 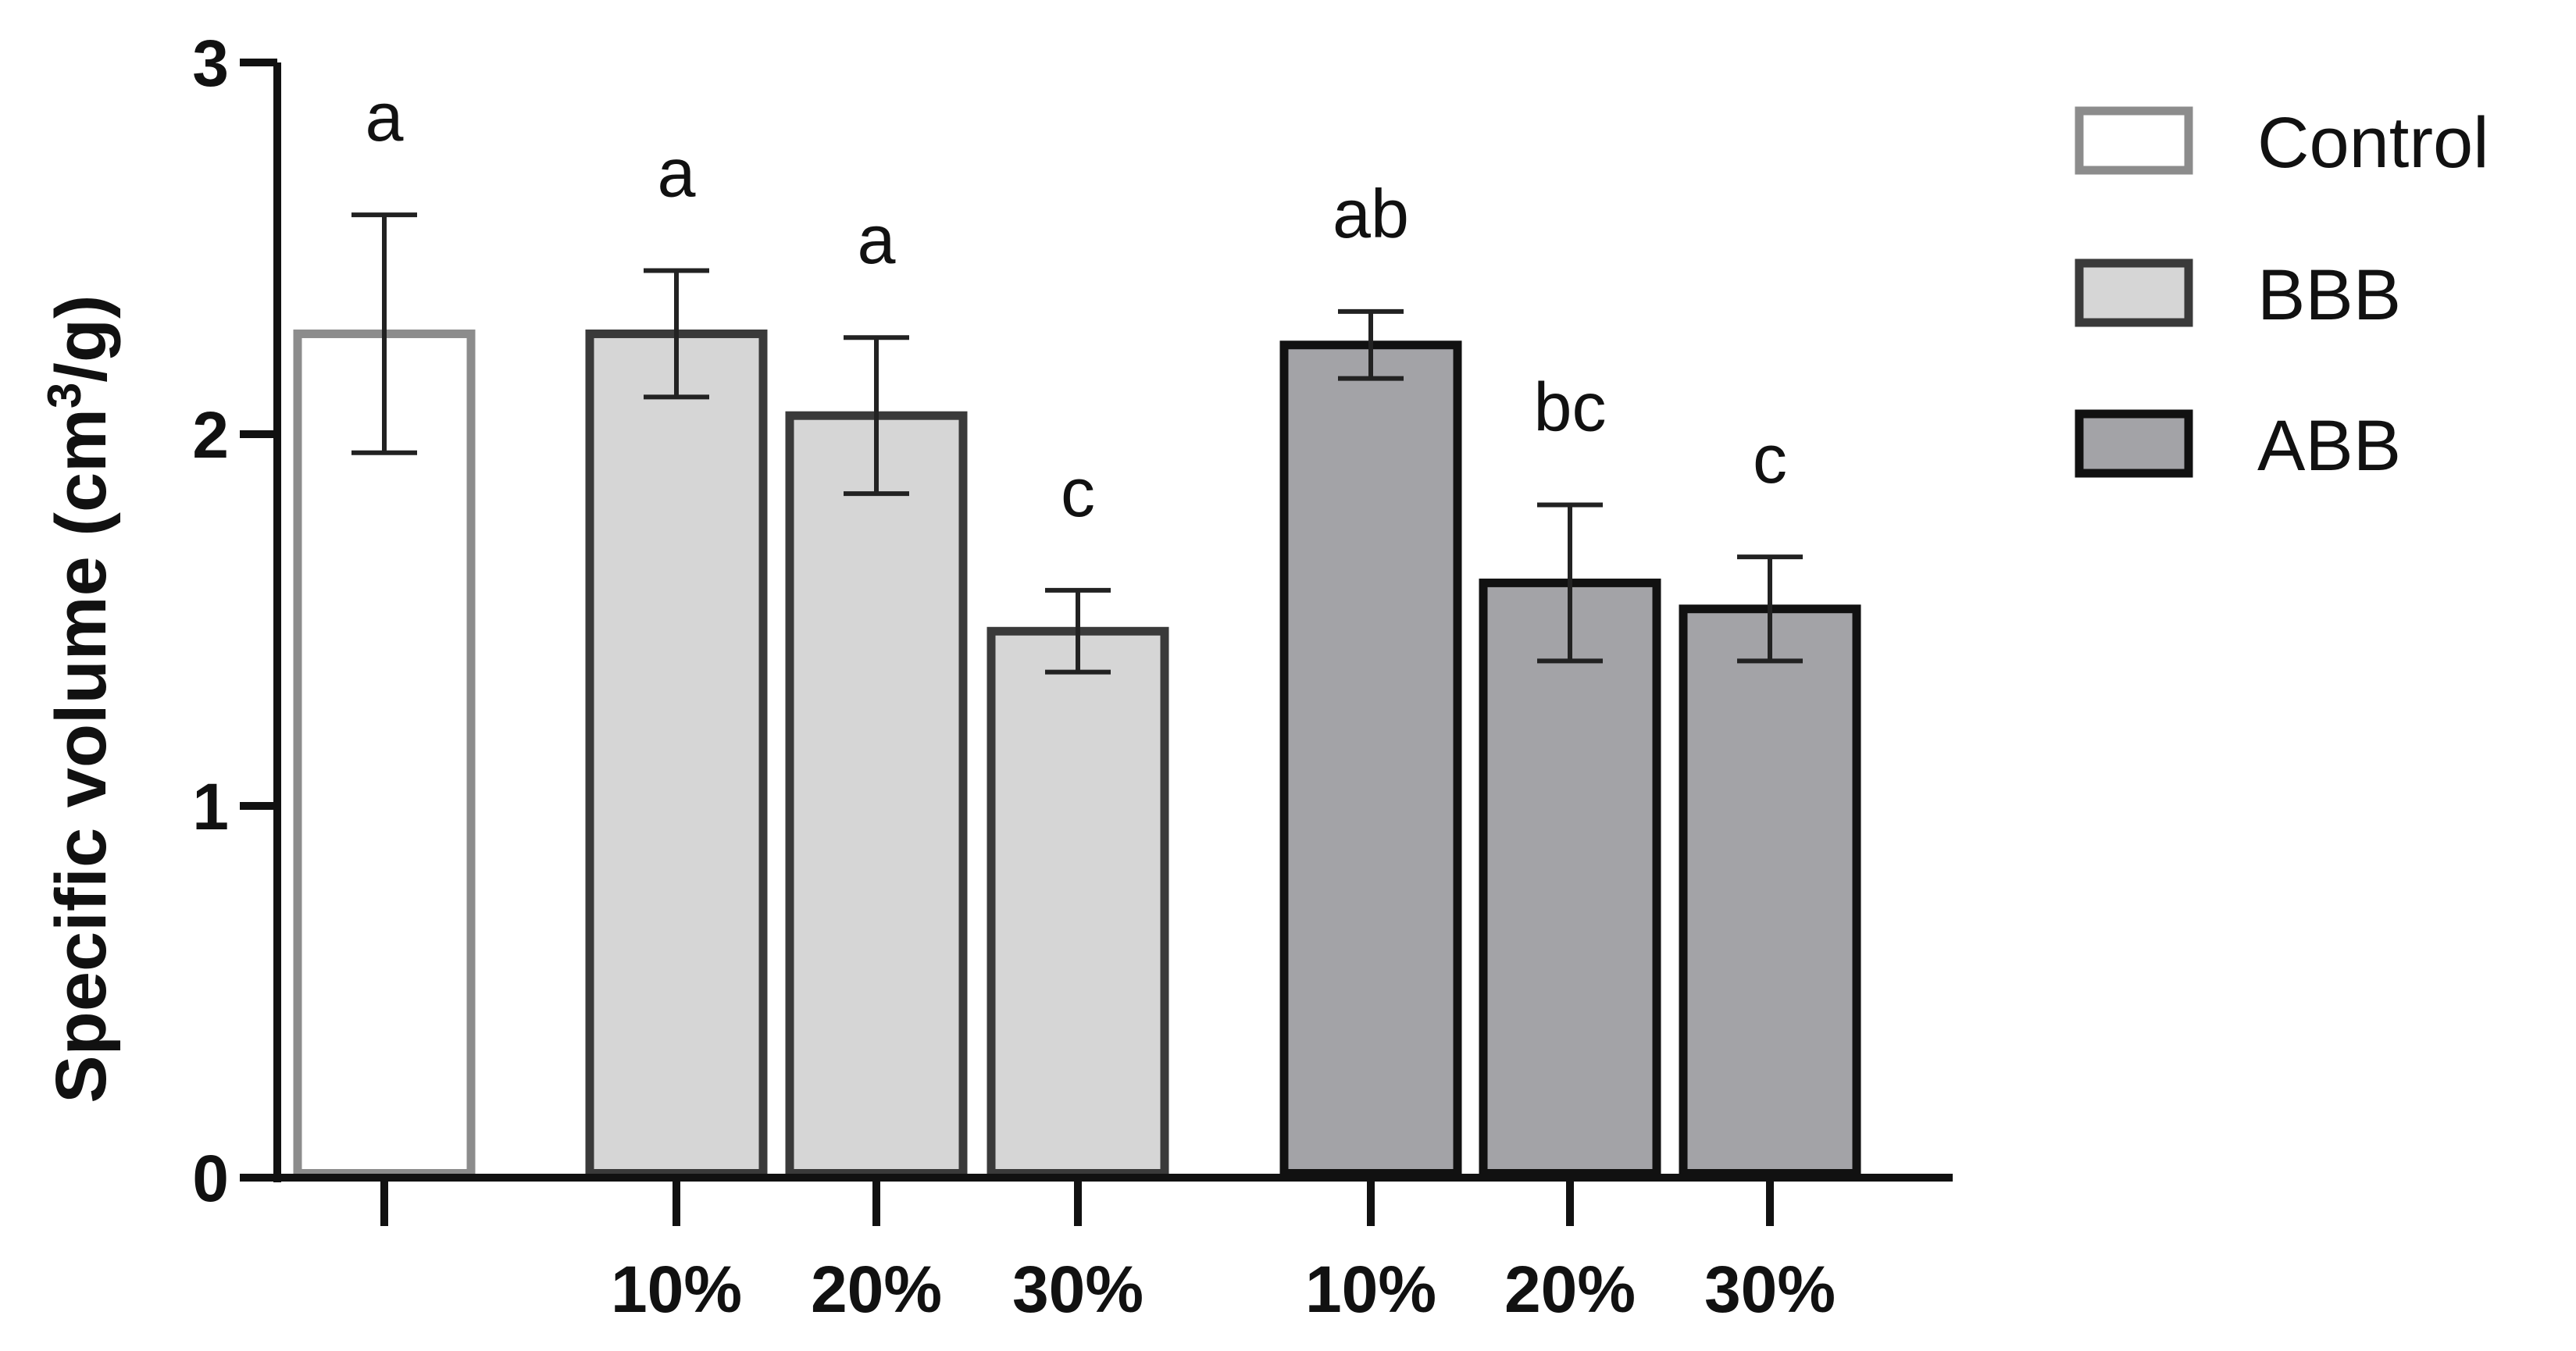 I want to click on y-axis-label-prefix: Specific volume (cm, so click(x=81, y=756).